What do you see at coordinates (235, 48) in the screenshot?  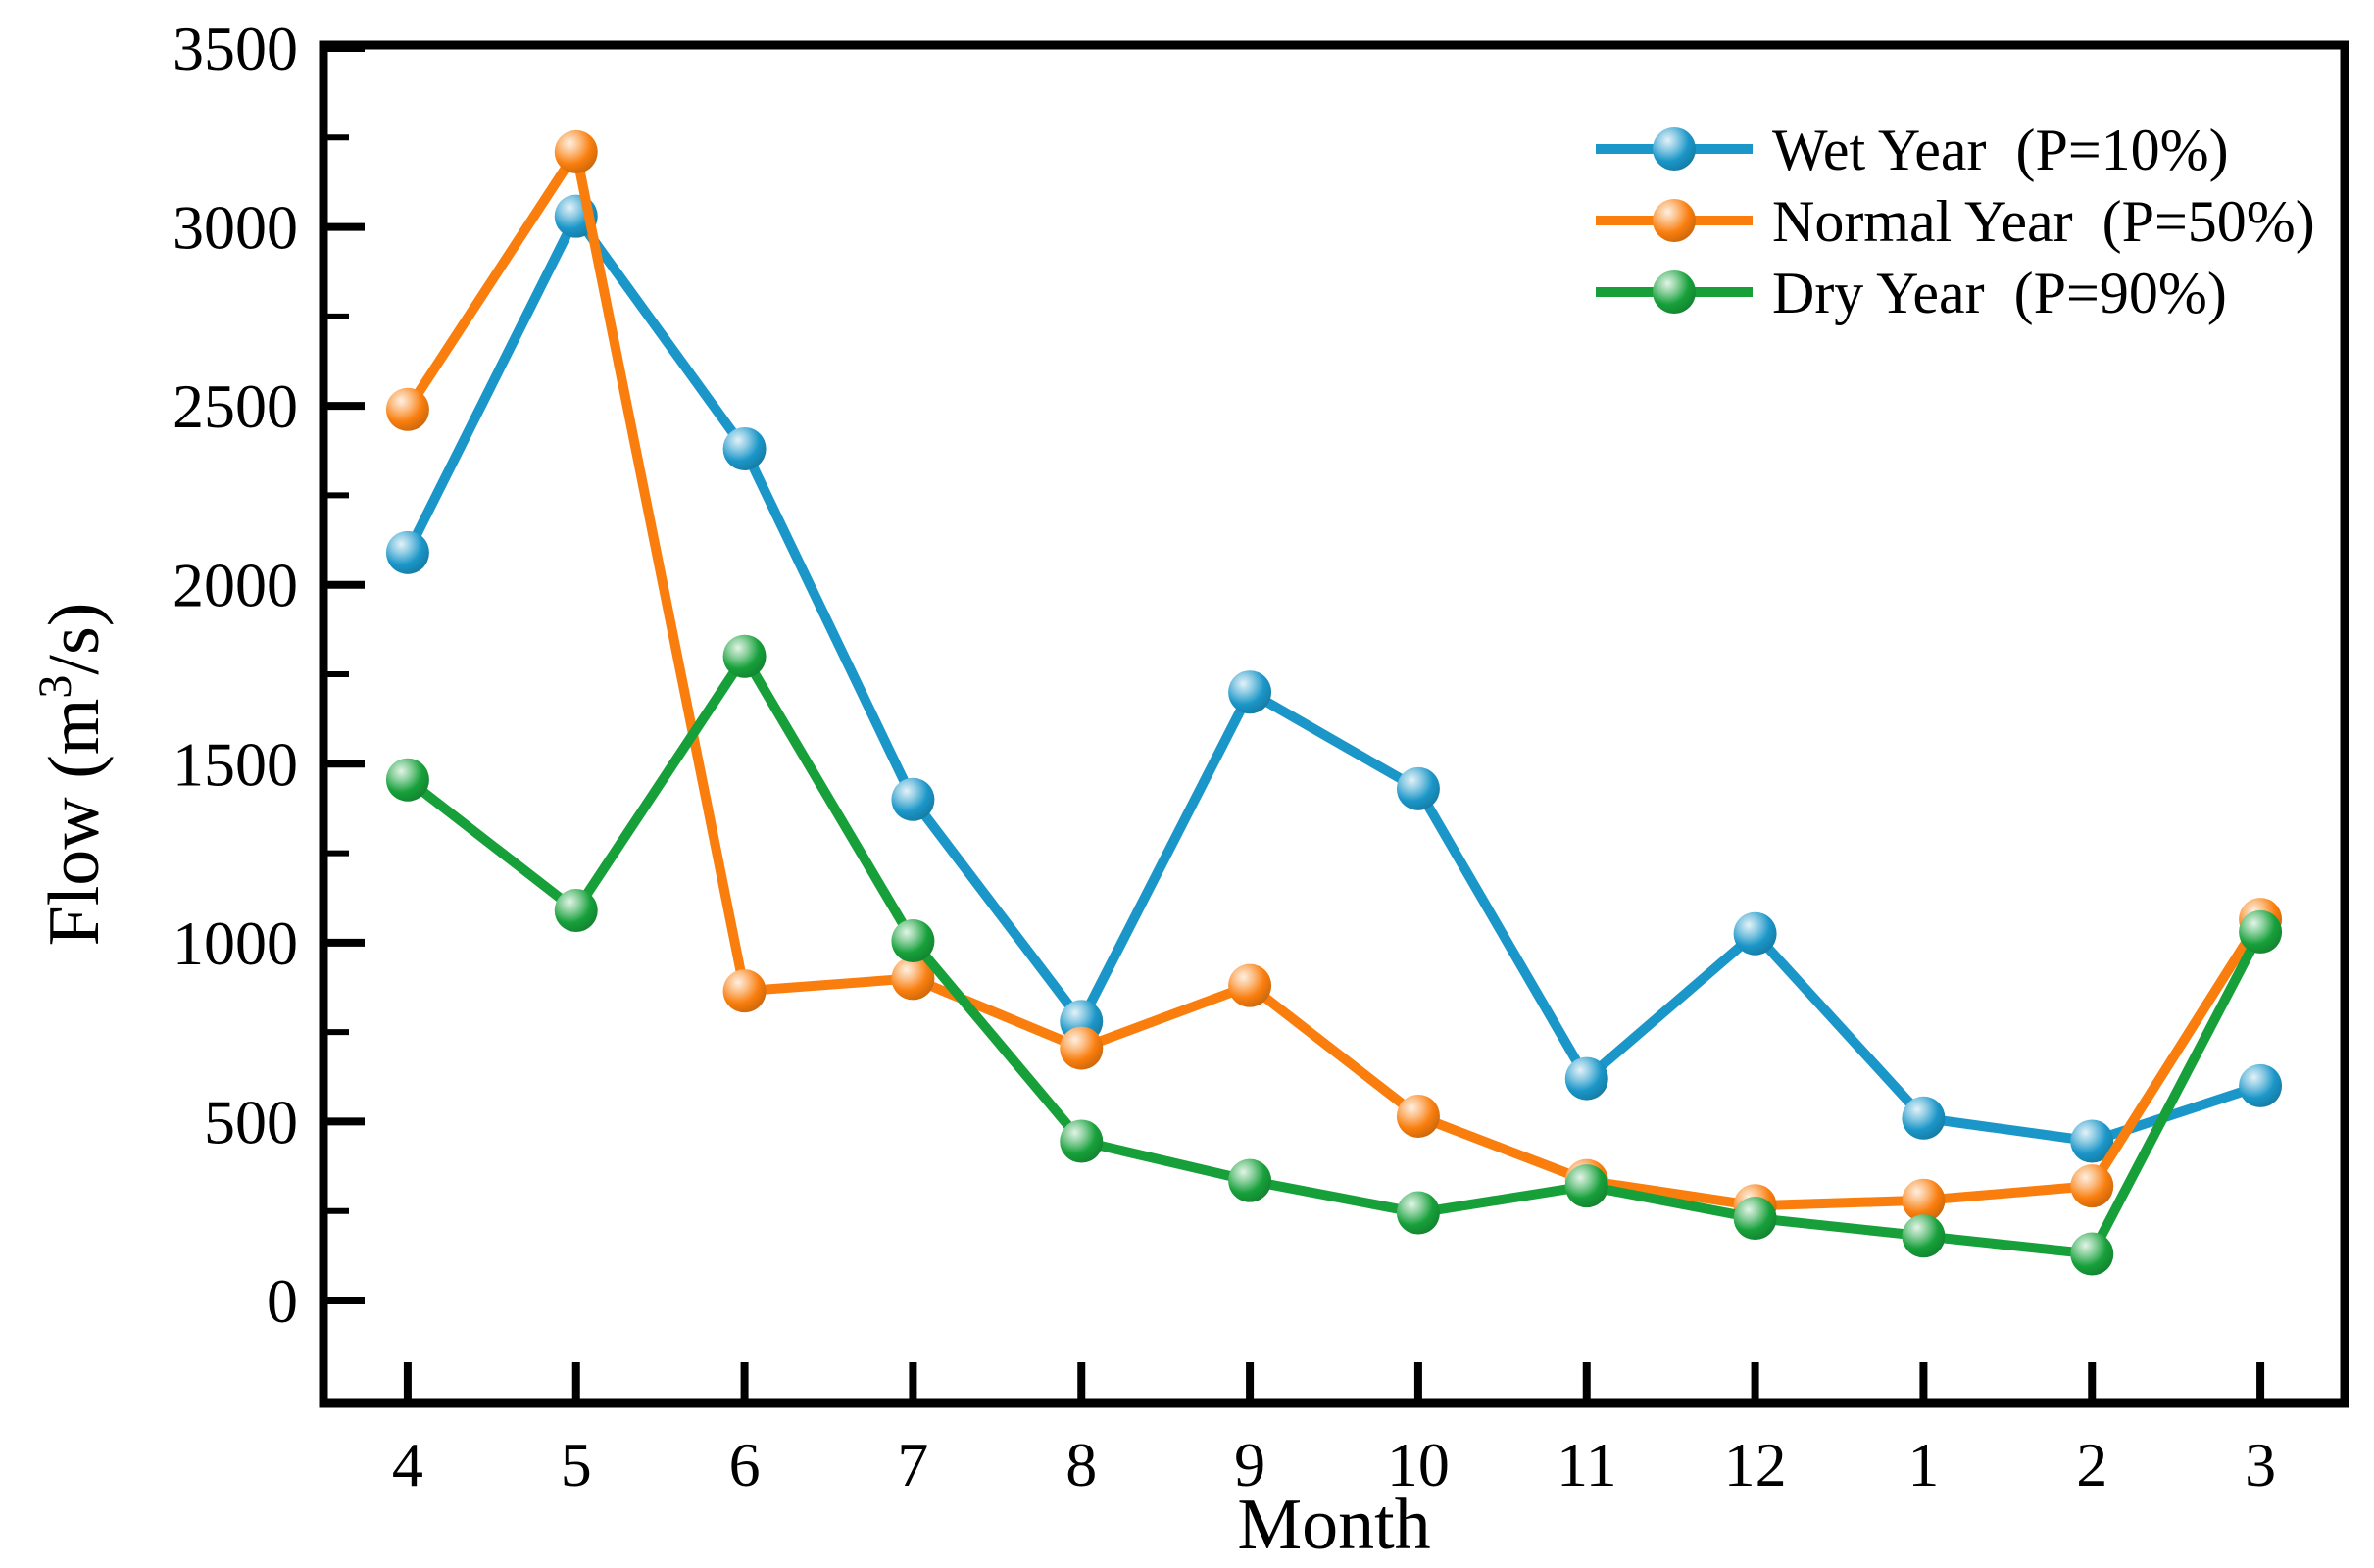 I see `y-tick-label: 3500` at bounding box center [235, 48].